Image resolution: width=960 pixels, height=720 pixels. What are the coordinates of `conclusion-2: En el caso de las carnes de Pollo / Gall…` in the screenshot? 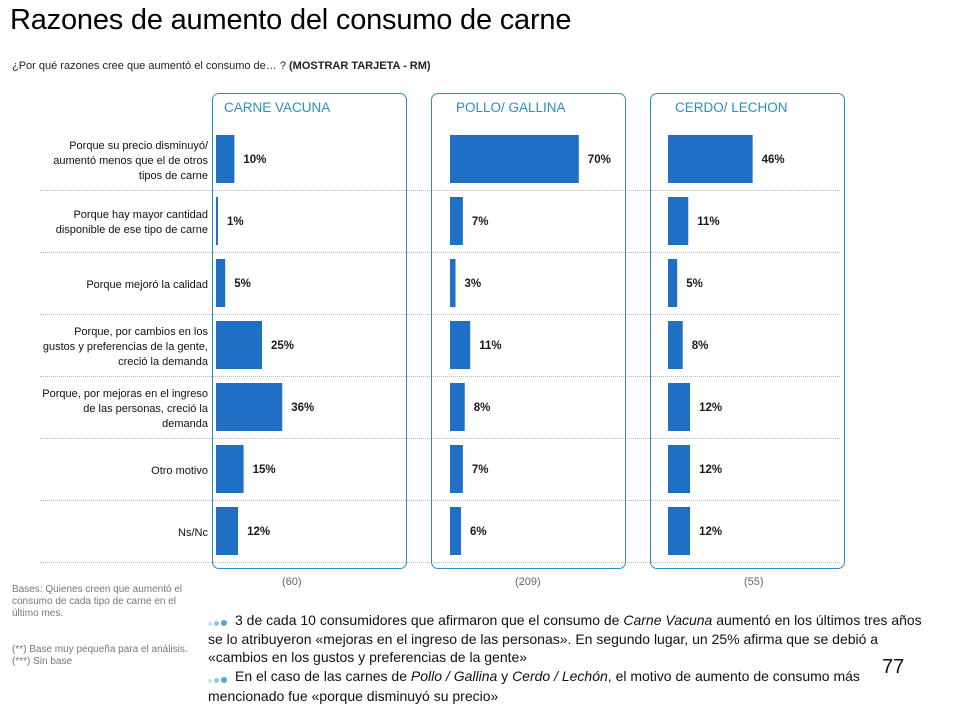 It's located at (574, 685).